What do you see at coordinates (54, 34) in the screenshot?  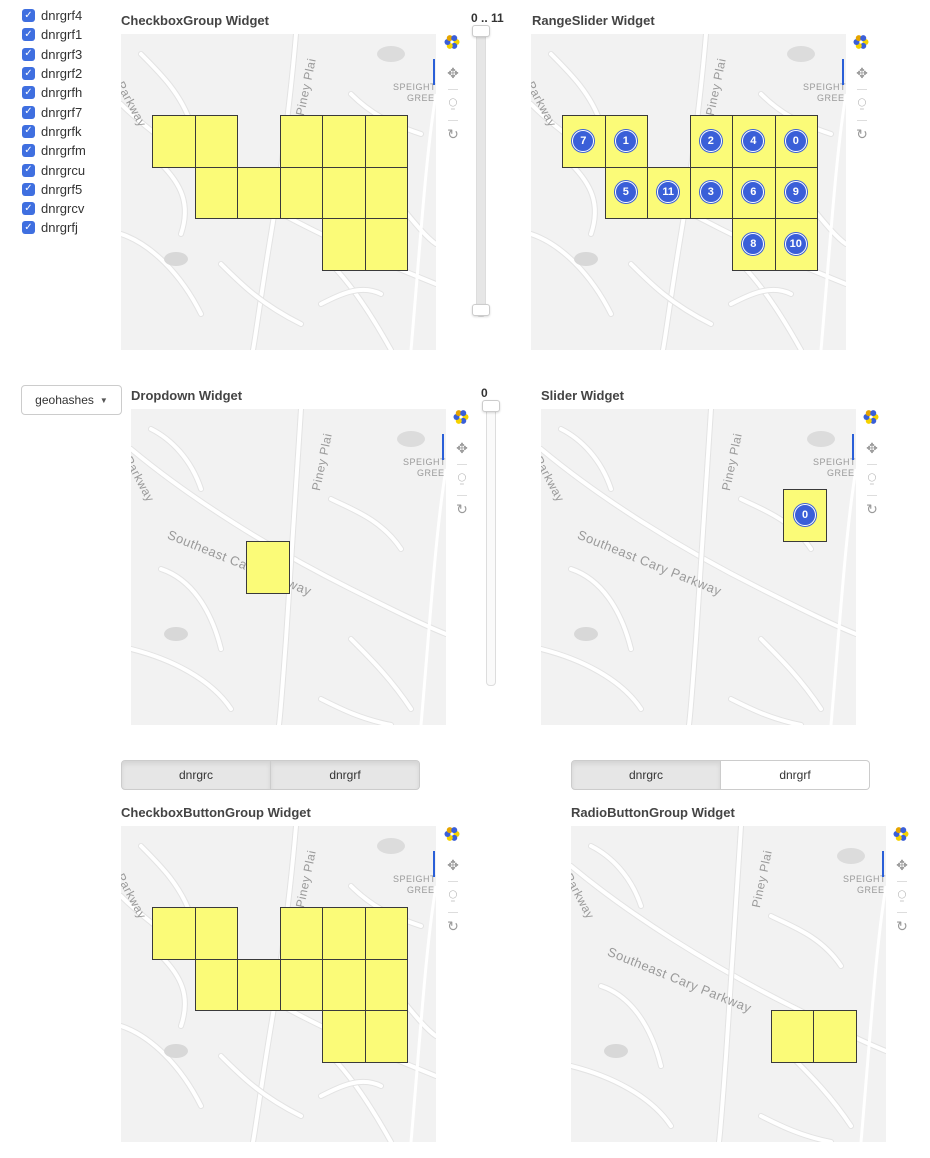 I see `checkbox-dnrgrf1: ✓ dnrgrf1` at bounding box center [54, 34].